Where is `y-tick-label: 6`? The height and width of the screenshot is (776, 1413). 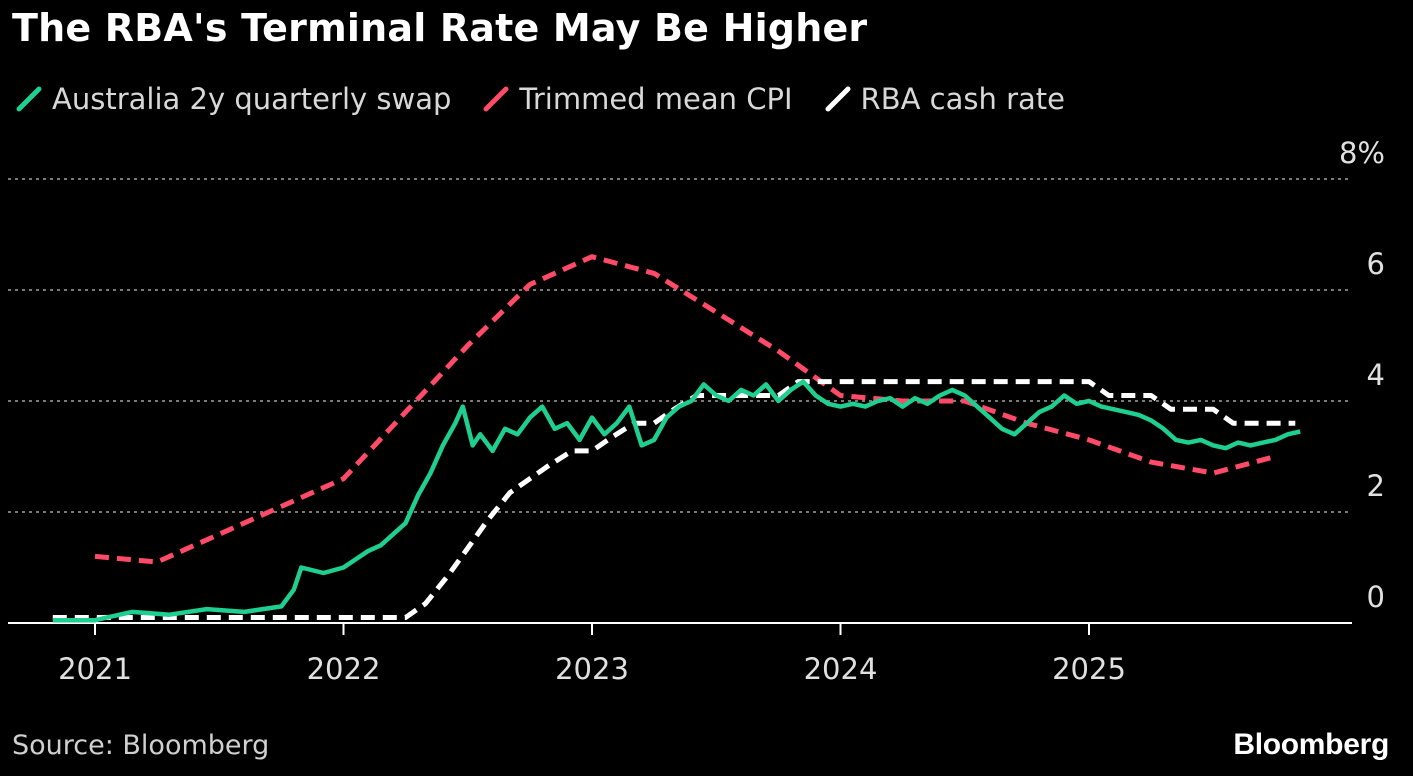 y-tick-label: 6 is located at coordinates (1376, 264).